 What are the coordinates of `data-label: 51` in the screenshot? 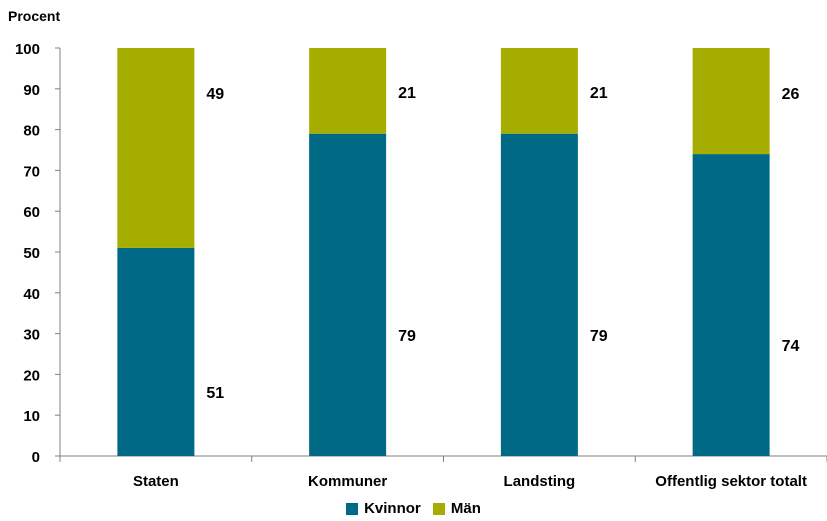 It's located at (215, 393).